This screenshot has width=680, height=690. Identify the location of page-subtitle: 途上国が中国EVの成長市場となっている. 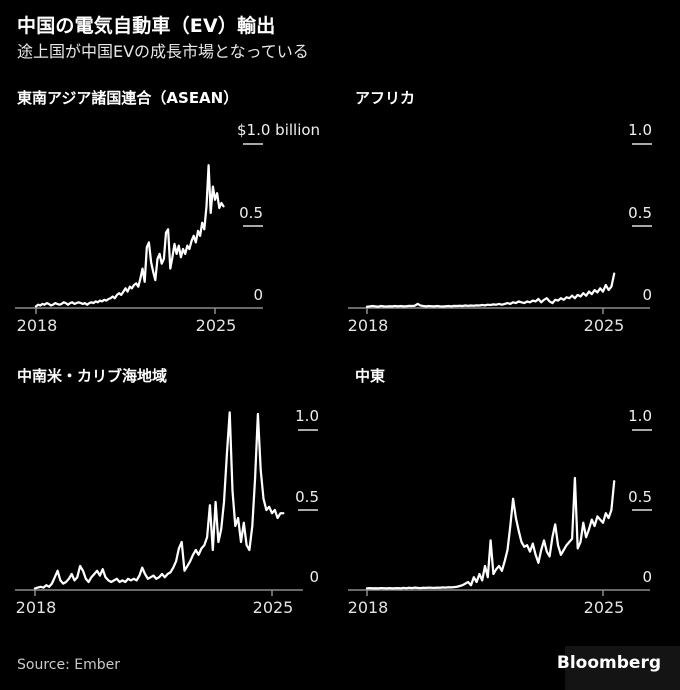
(163, 51).